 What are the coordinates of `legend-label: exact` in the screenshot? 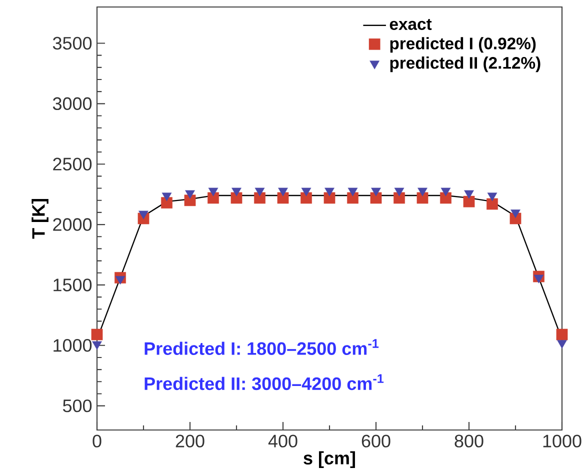 It's located at (411, 24).